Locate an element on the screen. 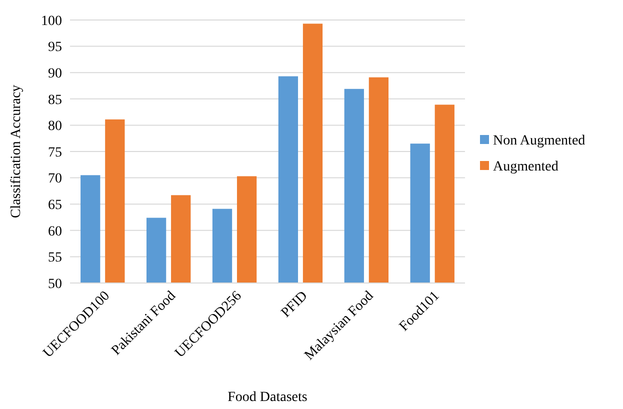 The image size is (623, 409). y-tick-label: 90 is located at coordinates (55, 74).